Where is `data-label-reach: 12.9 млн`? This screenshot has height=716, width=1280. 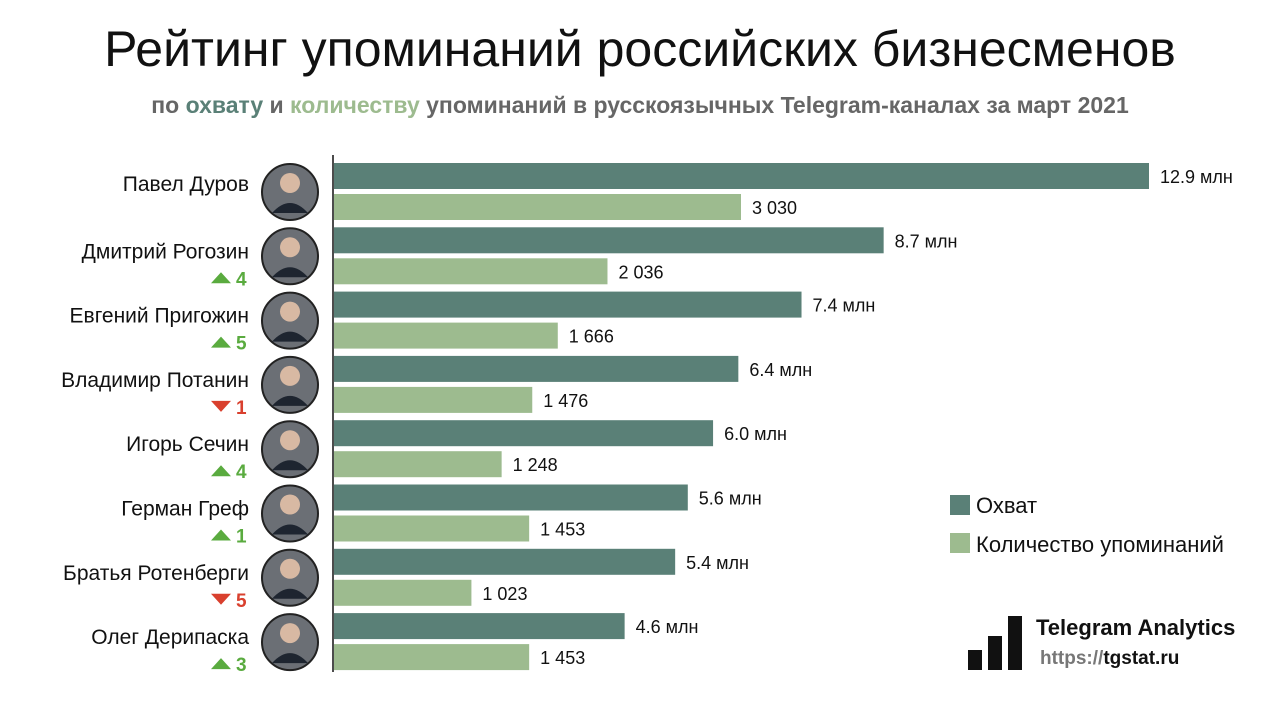 data-label-reach: 12.9 млн is located at coordinates (1196, 177).